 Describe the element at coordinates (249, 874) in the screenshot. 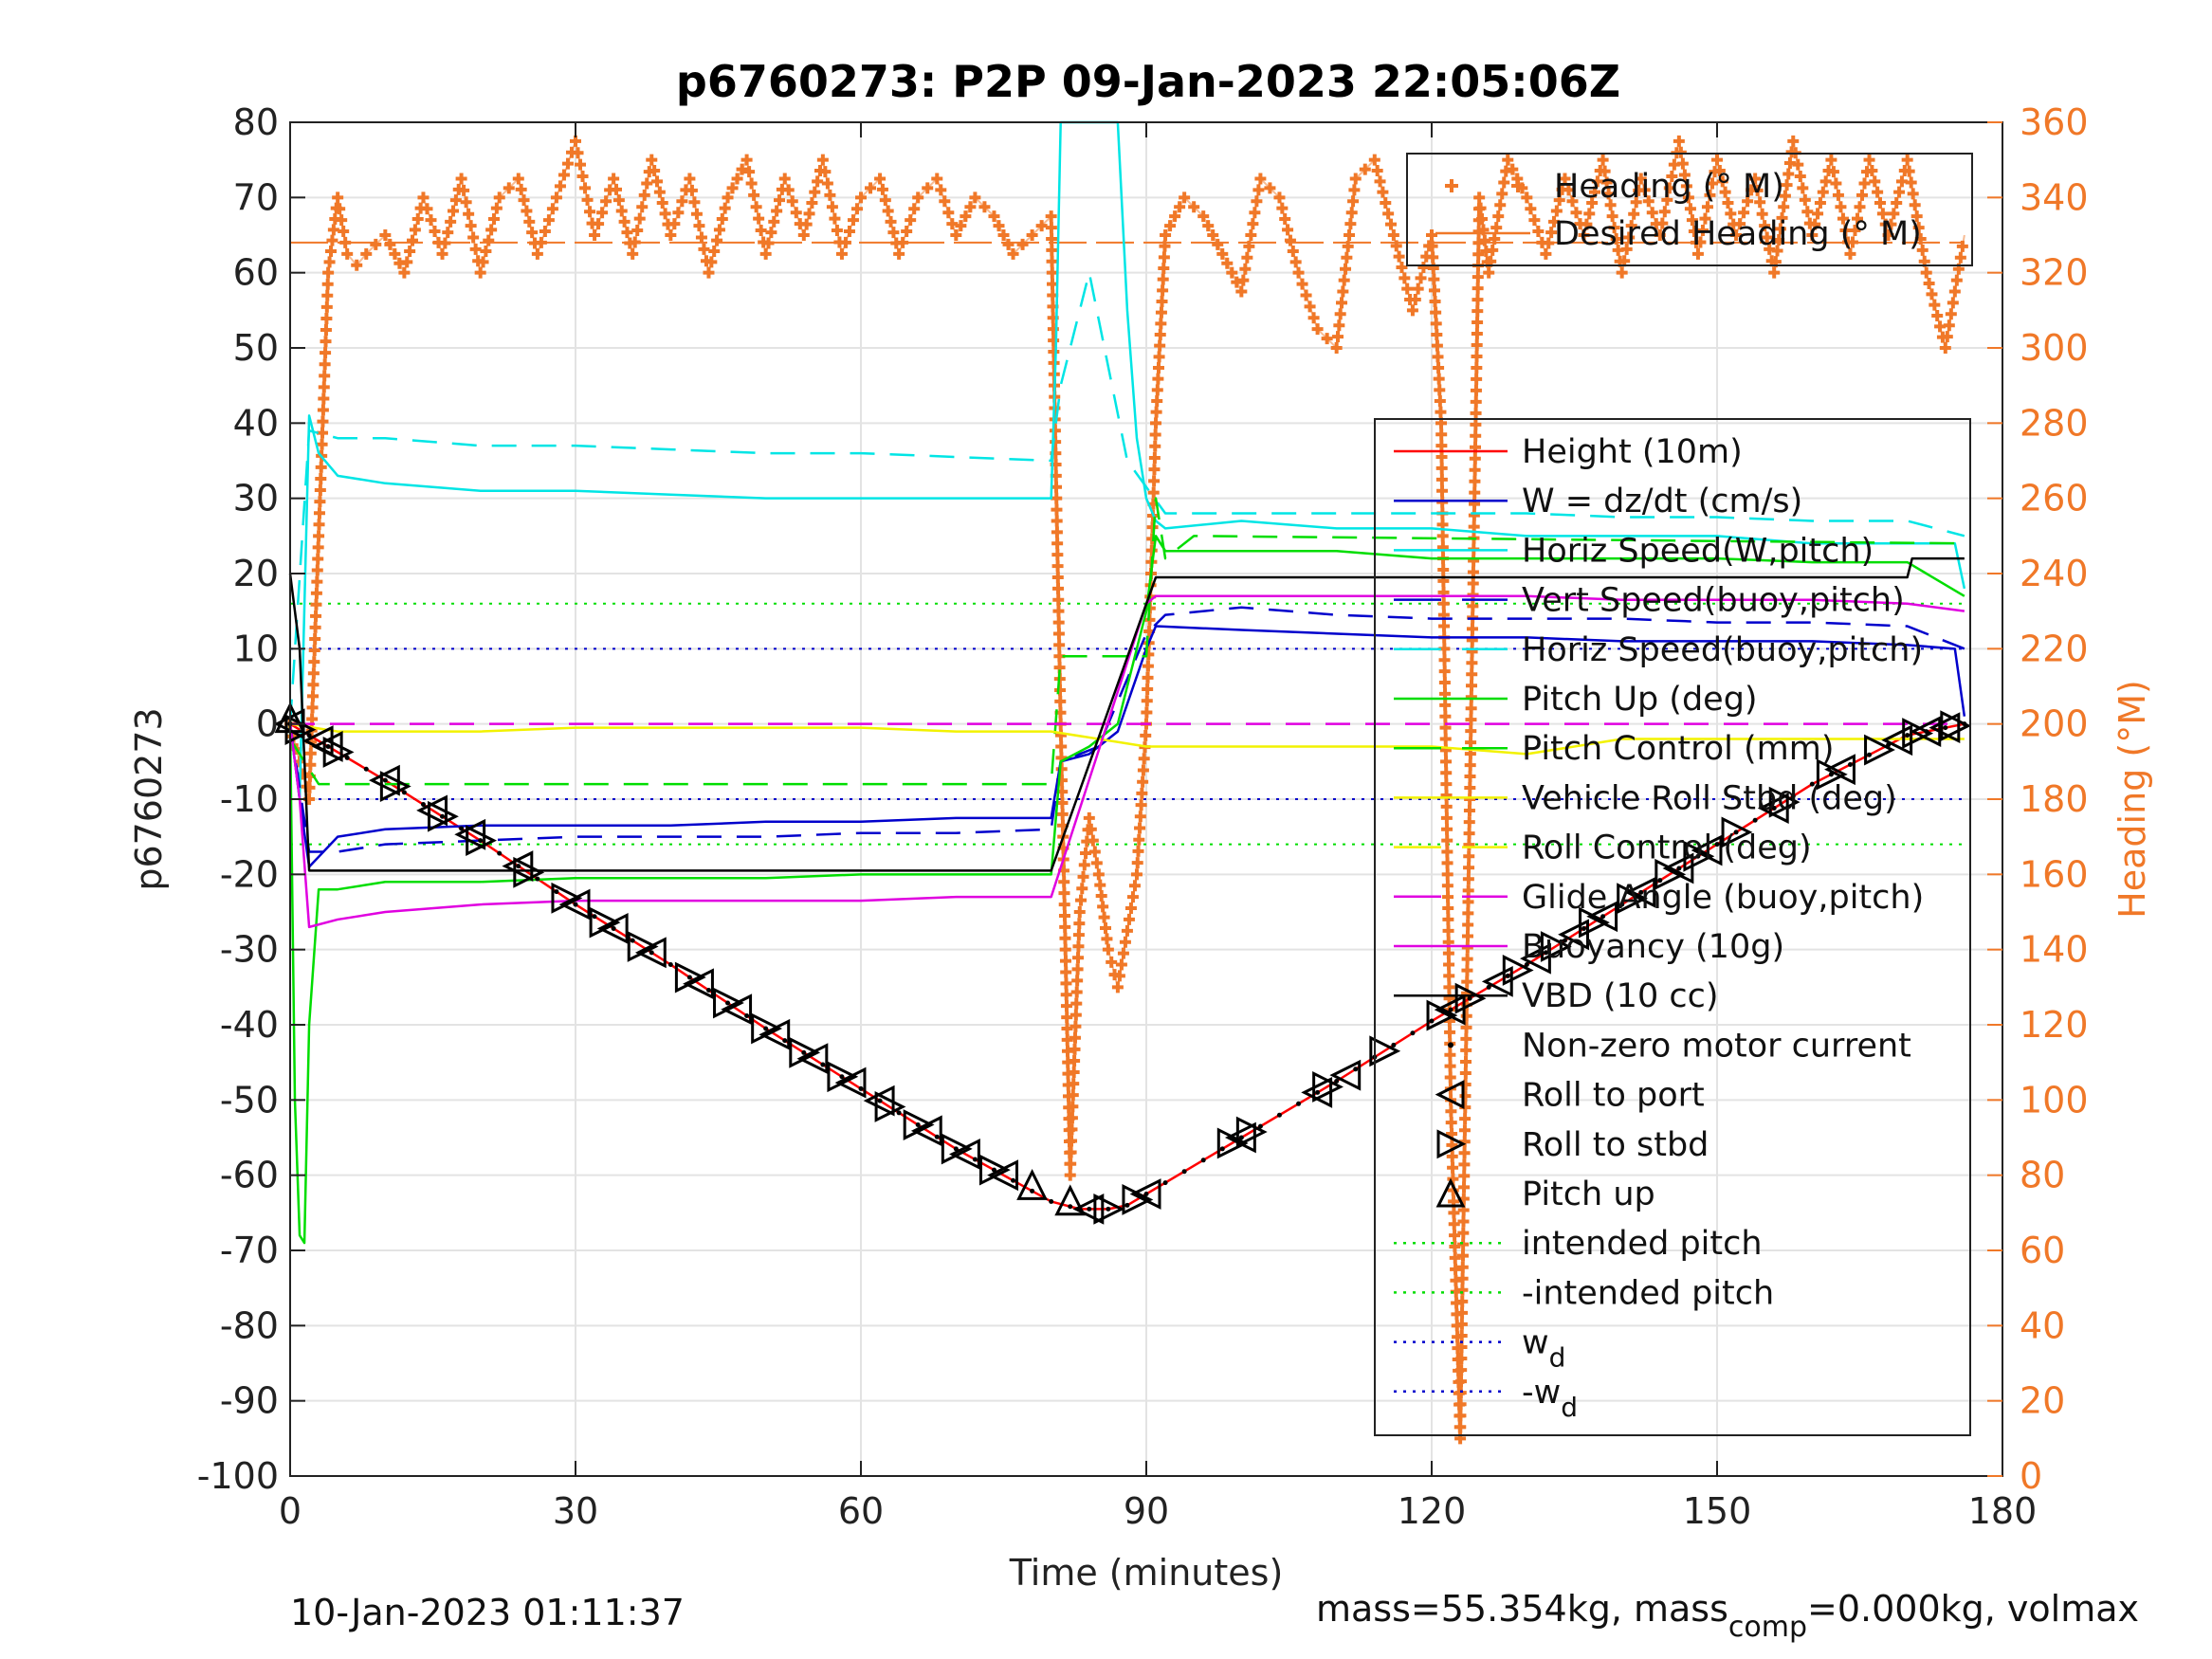

I see `y-tick-label: -20` at that location.